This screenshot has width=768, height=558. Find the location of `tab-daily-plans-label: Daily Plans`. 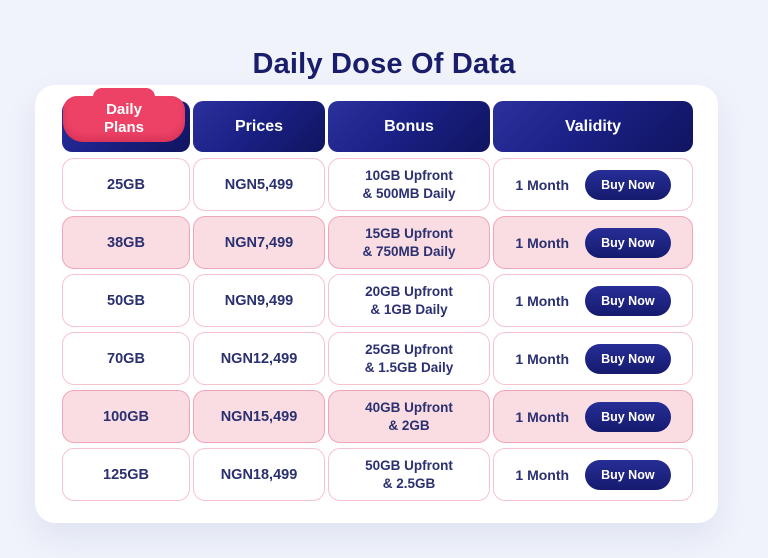

tab-daily-plans-label: Daily Plans is located at coordinates (124, 118).